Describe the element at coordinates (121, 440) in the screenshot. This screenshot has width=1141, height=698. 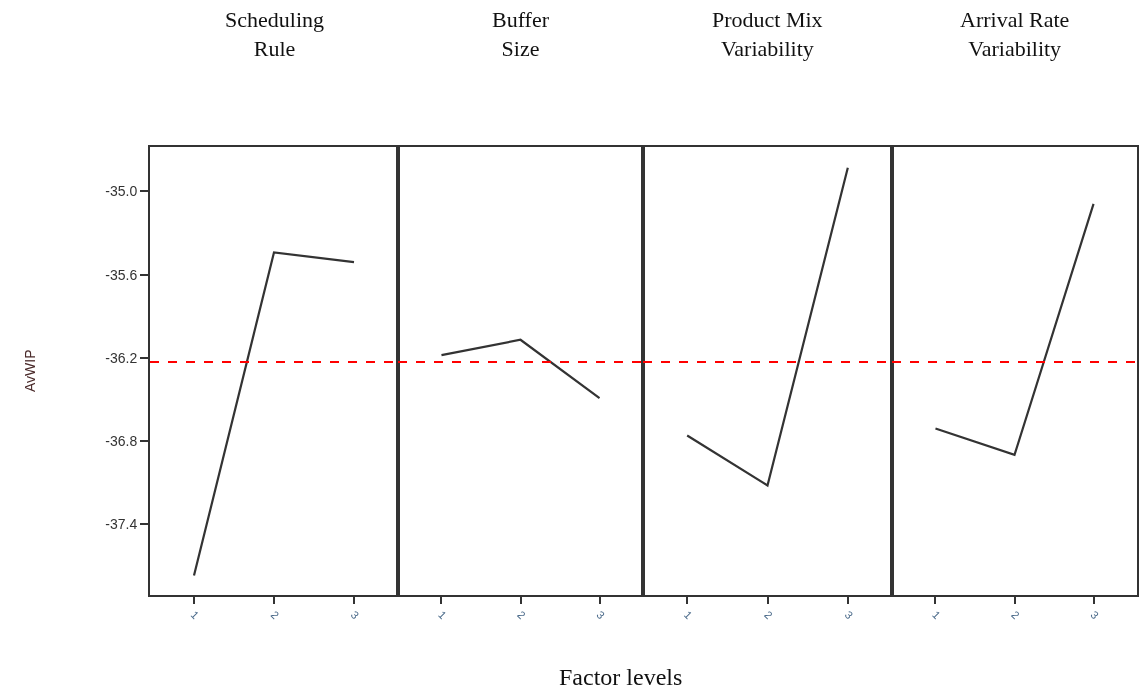
I see `y-tick-label: -36.8` at that location.